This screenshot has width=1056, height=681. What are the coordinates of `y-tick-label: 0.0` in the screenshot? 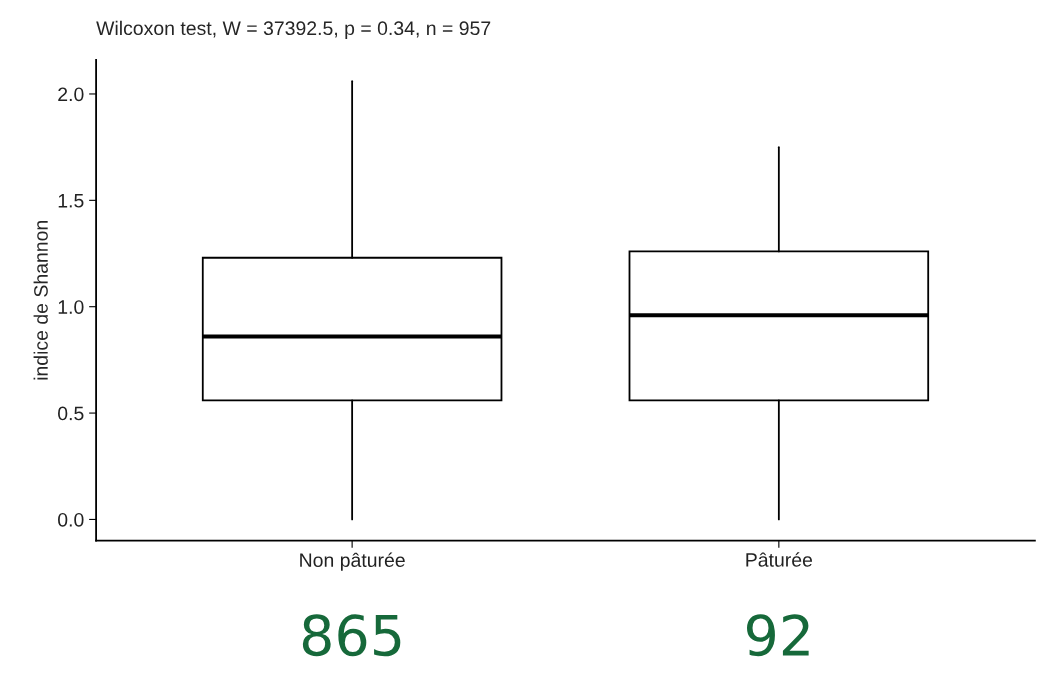 It's located at (71, 519).